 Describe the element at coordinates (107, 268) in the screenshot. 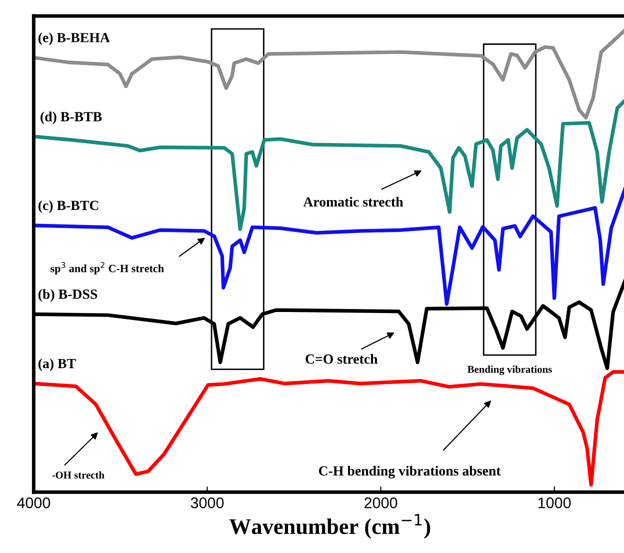

I see `annotation: sp$^{3}$ and sp$^{2}$ C-H stretch` at that location.